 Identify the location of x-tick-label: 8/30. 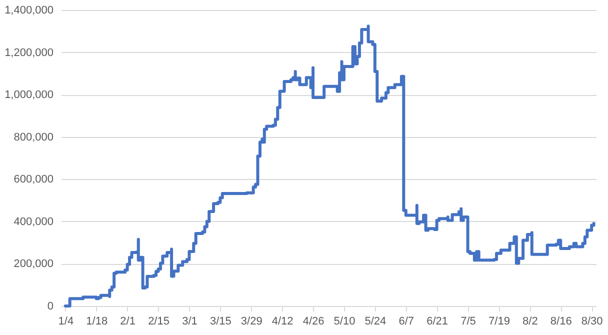
(592, 322).